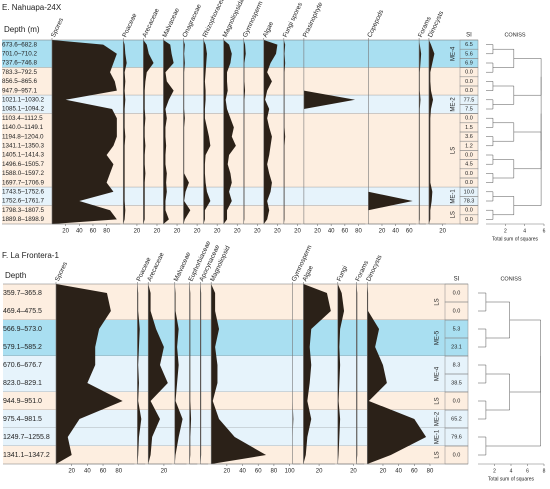  Describe the element at coordinates (30, 255) in the screenshot. I see `panel-title: F. La Frontera-1` at that location.